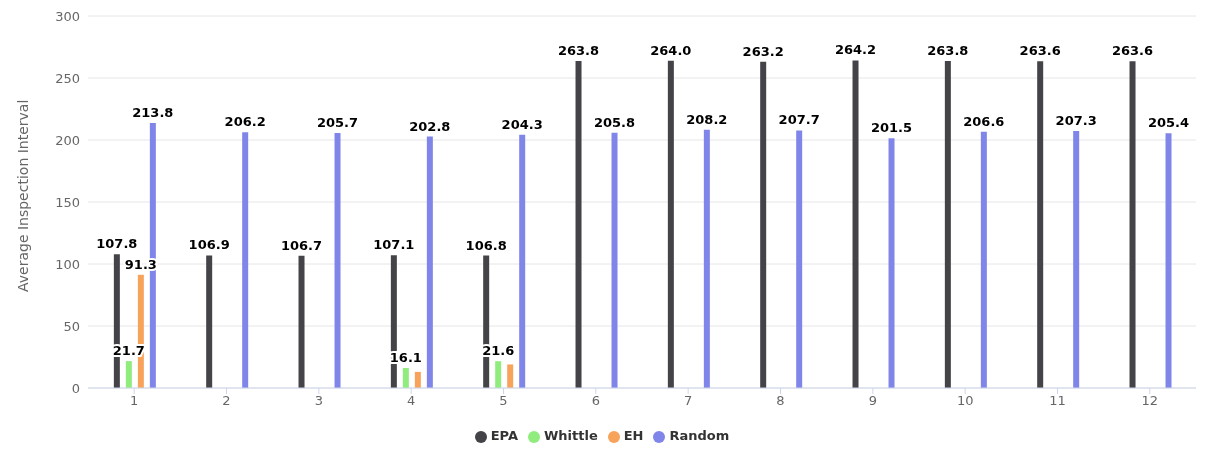  Describe the element at coordinates (570, 435) in the screenshot. I see `legend-label: Whittle` at that location.